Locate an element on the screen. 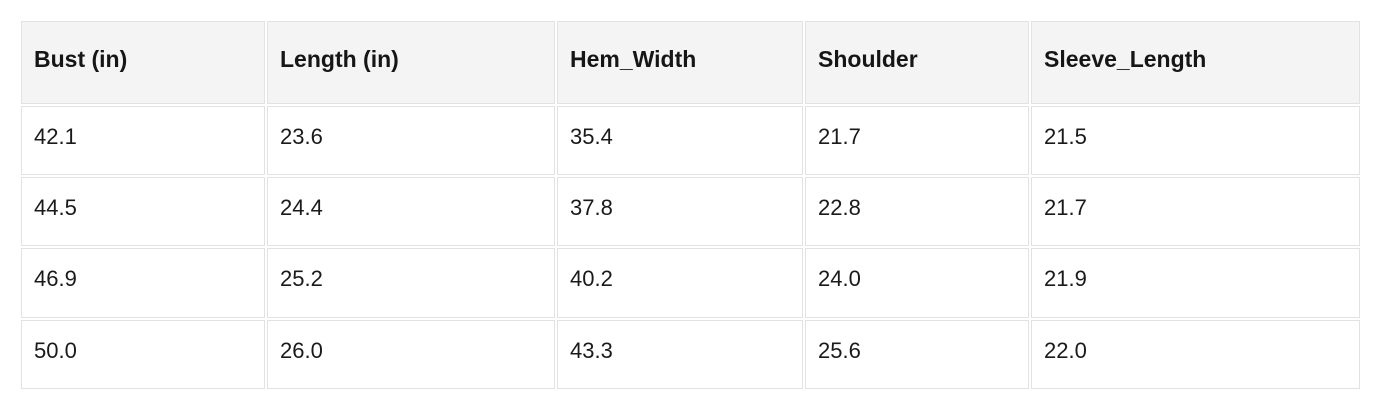 The height and width of the screenshot is (413, 1381). table-cell: 22.0 is located at coordinates (1195, 354).